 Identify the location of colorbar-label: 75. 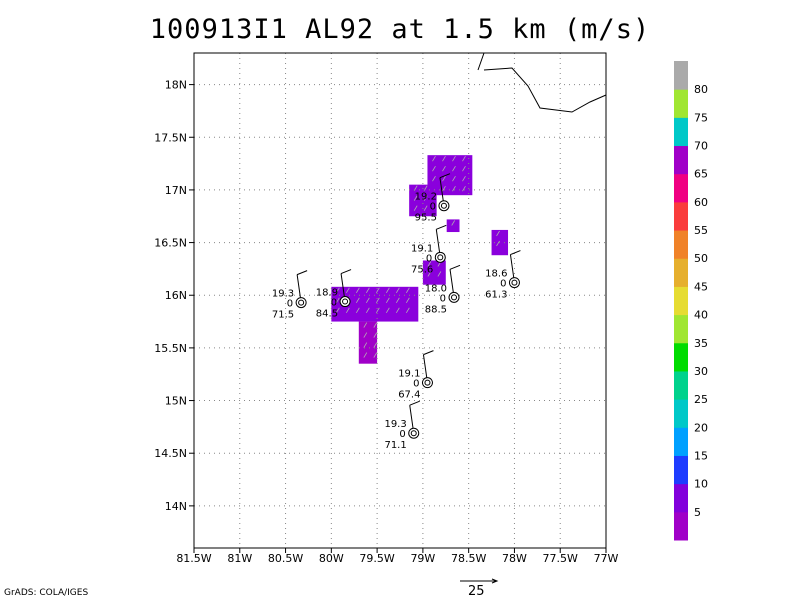
(701, 117).